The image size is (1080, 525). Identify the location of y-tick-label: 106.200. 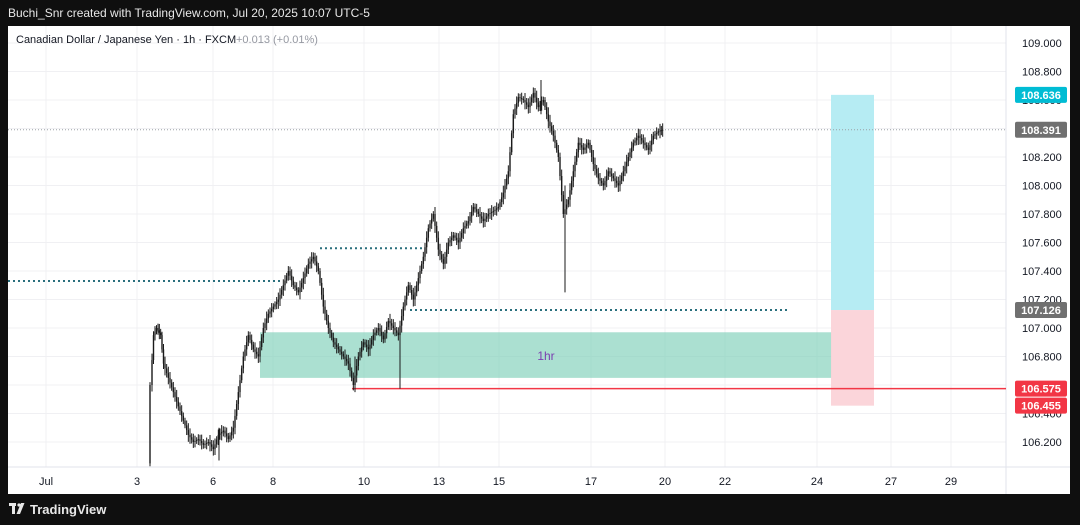
(1042, 443).